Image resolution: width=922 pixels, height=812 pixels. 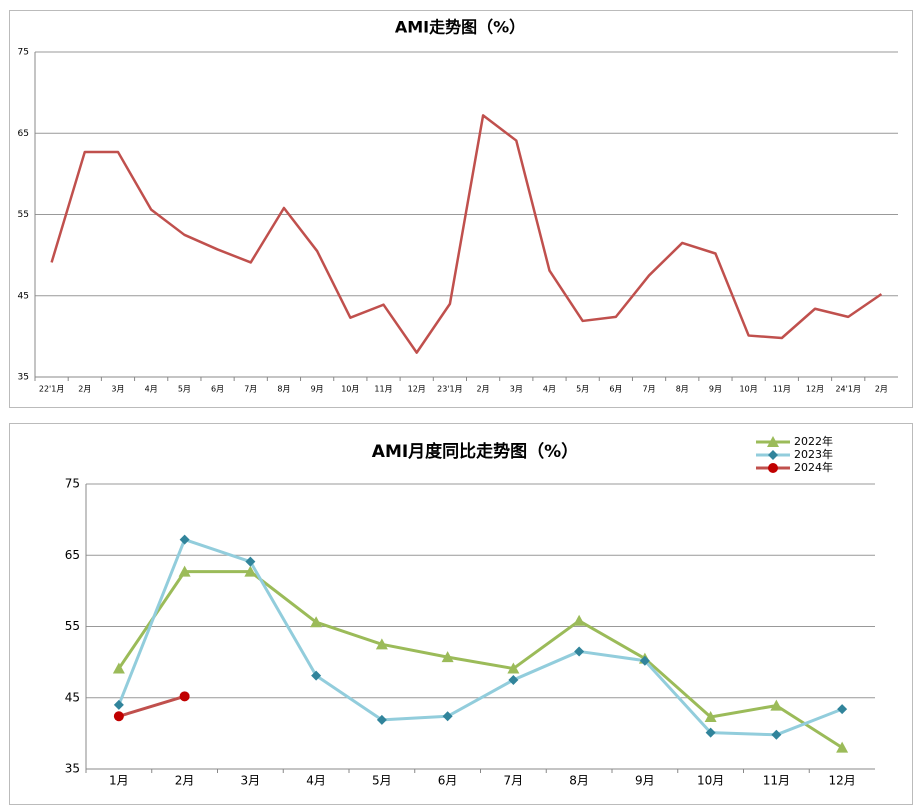 What do you see at coordinates (475, 451) in the screenshot?
I see `chart-title: AMI月度同比走势图（%）` at bounding box center [475, 451].